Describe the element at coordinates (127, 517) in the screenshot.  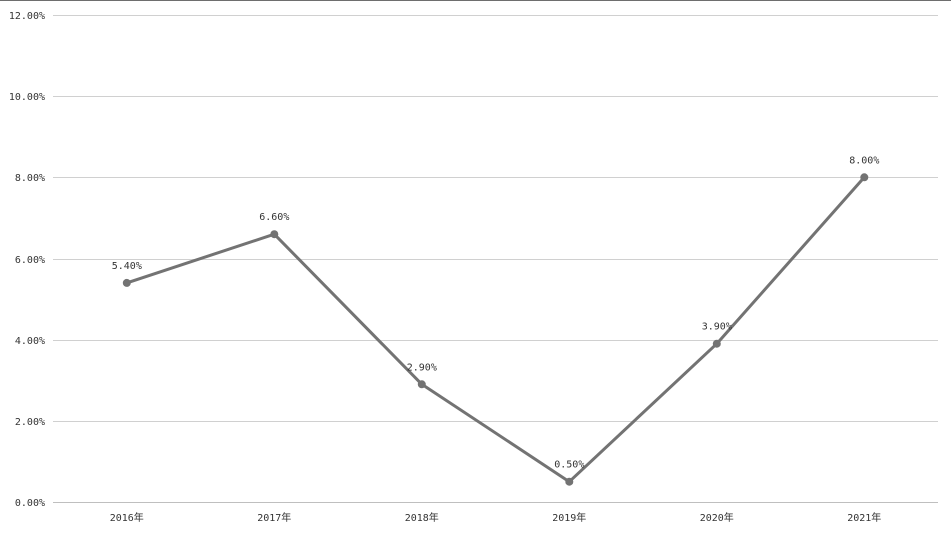
I see `x-tick-label: 2016年` at that location.